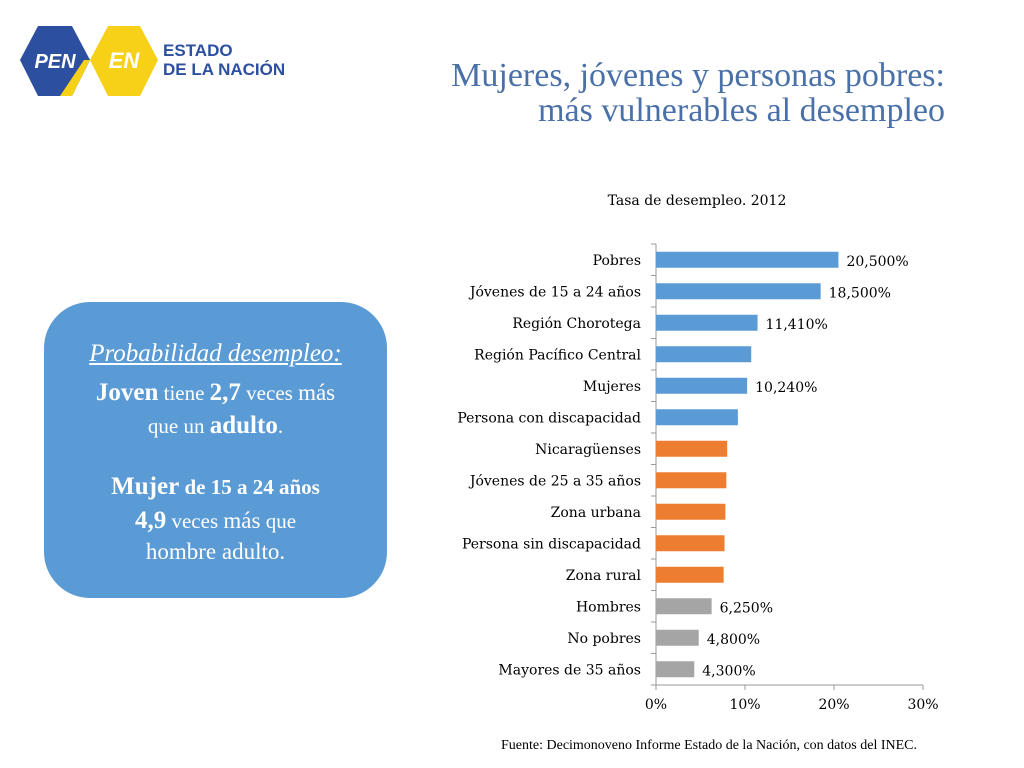 The width and height of the screenshot is (1024, 768). Describe the element at coordinates (75, 78) in the screenshot. I see `pen-hexagon-accent` at that location.